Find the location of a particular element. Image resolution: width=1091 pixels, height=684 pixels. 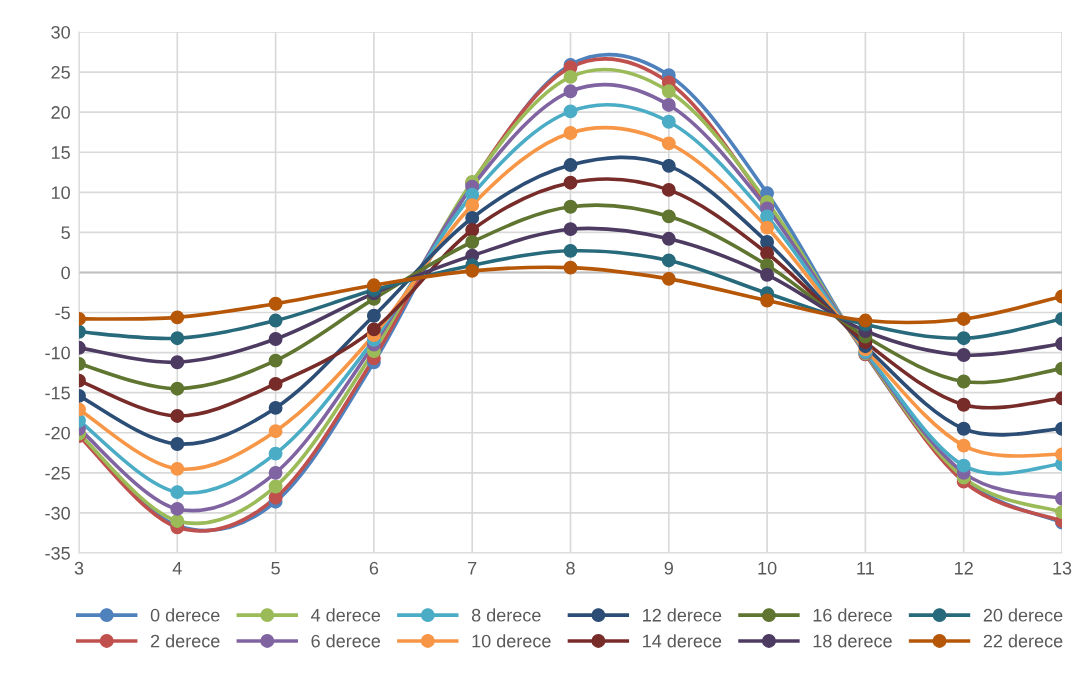

x-tick-label: 3 is located at coordinates (79, 568).